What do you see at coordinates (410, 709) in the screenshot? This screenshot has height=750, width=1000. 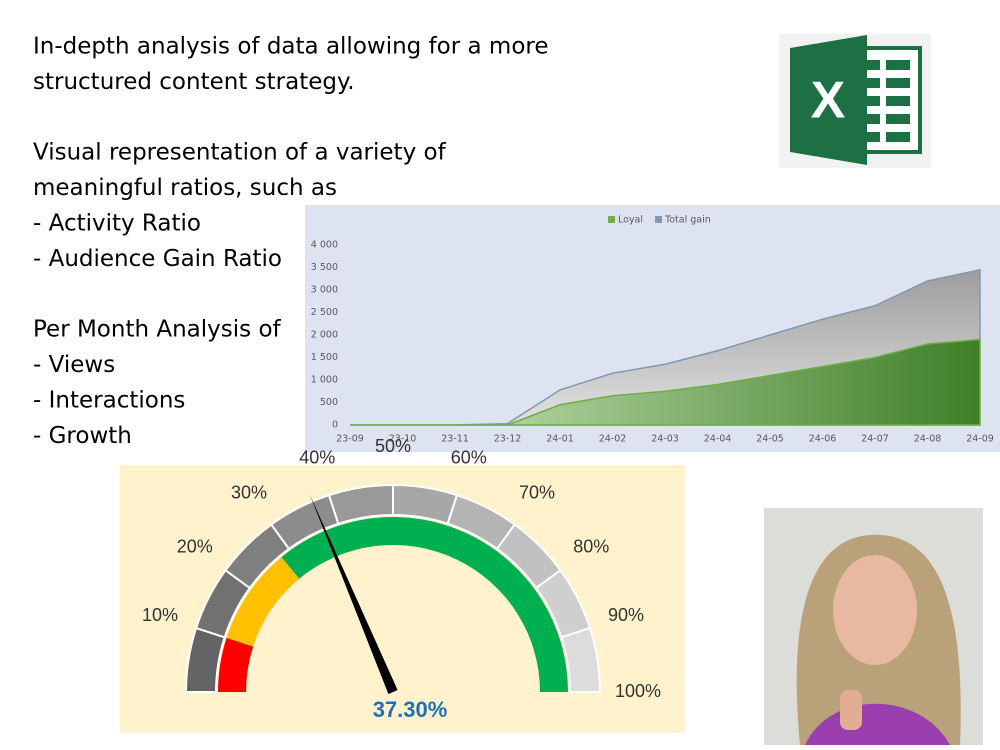 I see `gauge-value: 37.30%` at bounding box center [410, 709].